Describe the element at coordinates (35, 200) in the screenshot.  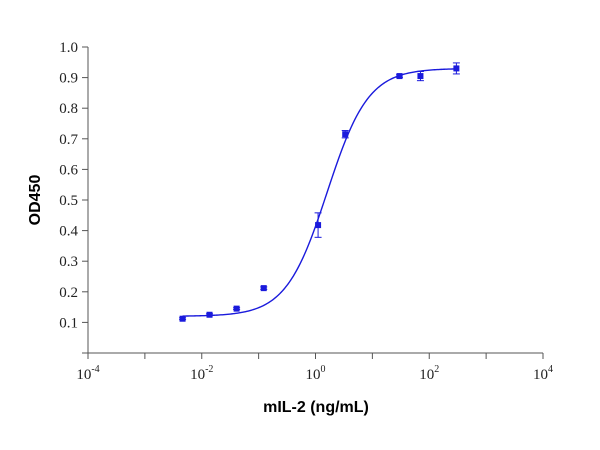
I see `y-axis-title: OD450` at that location.